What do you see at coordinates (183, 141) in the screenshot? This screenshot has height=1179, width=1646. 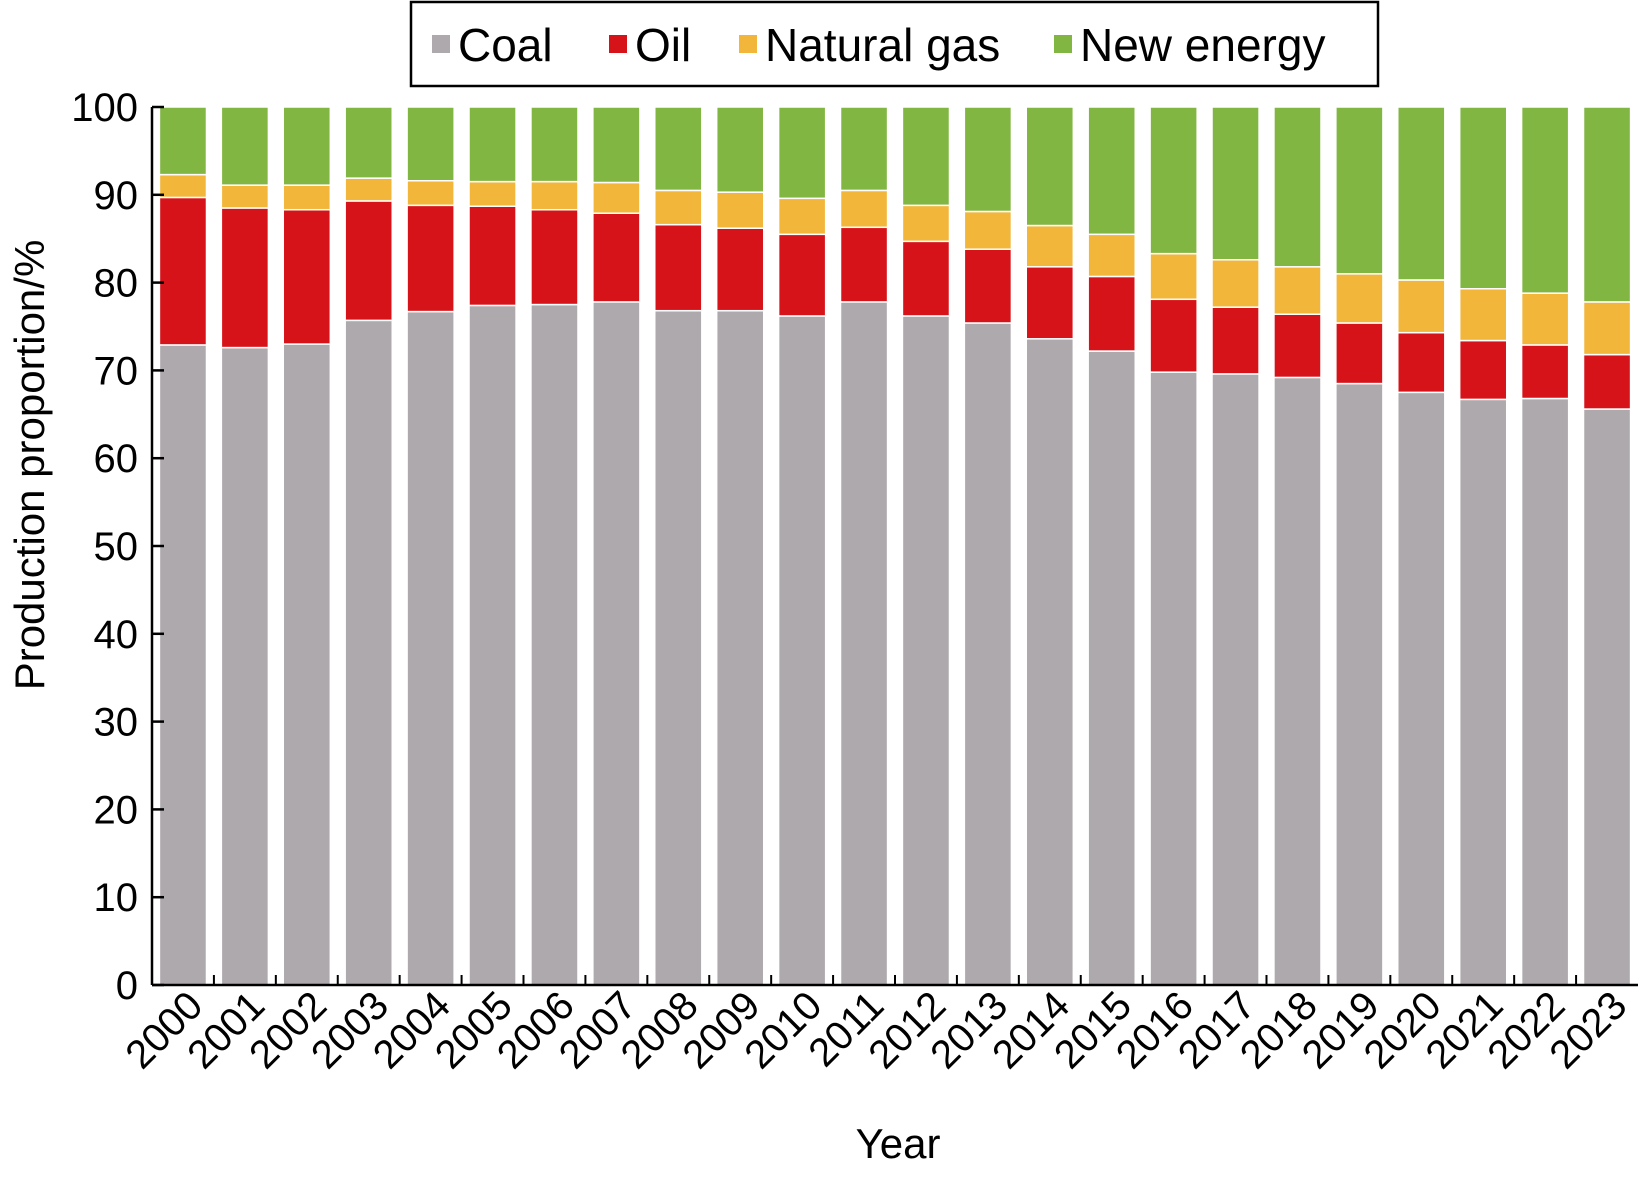 I see `bar-new-energy-2000` at bounding box center [183, 141].